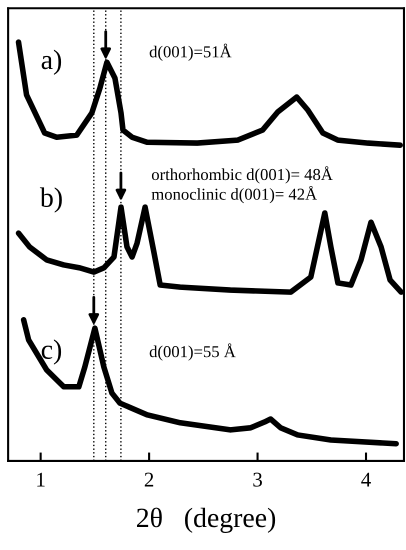 The width and height of the screenshot is (406, 550). What do you see at coordinates (41, 479) in the screenshot?
I see `x-tick-label: 1` at bounding box center [41, 479].